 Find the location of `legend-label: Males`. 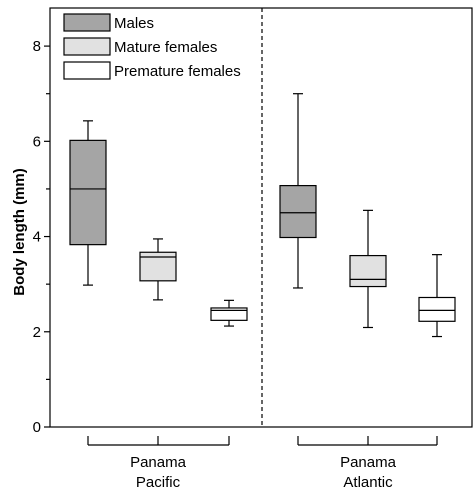

legend-label: Males is located at coordinates (134, 23).